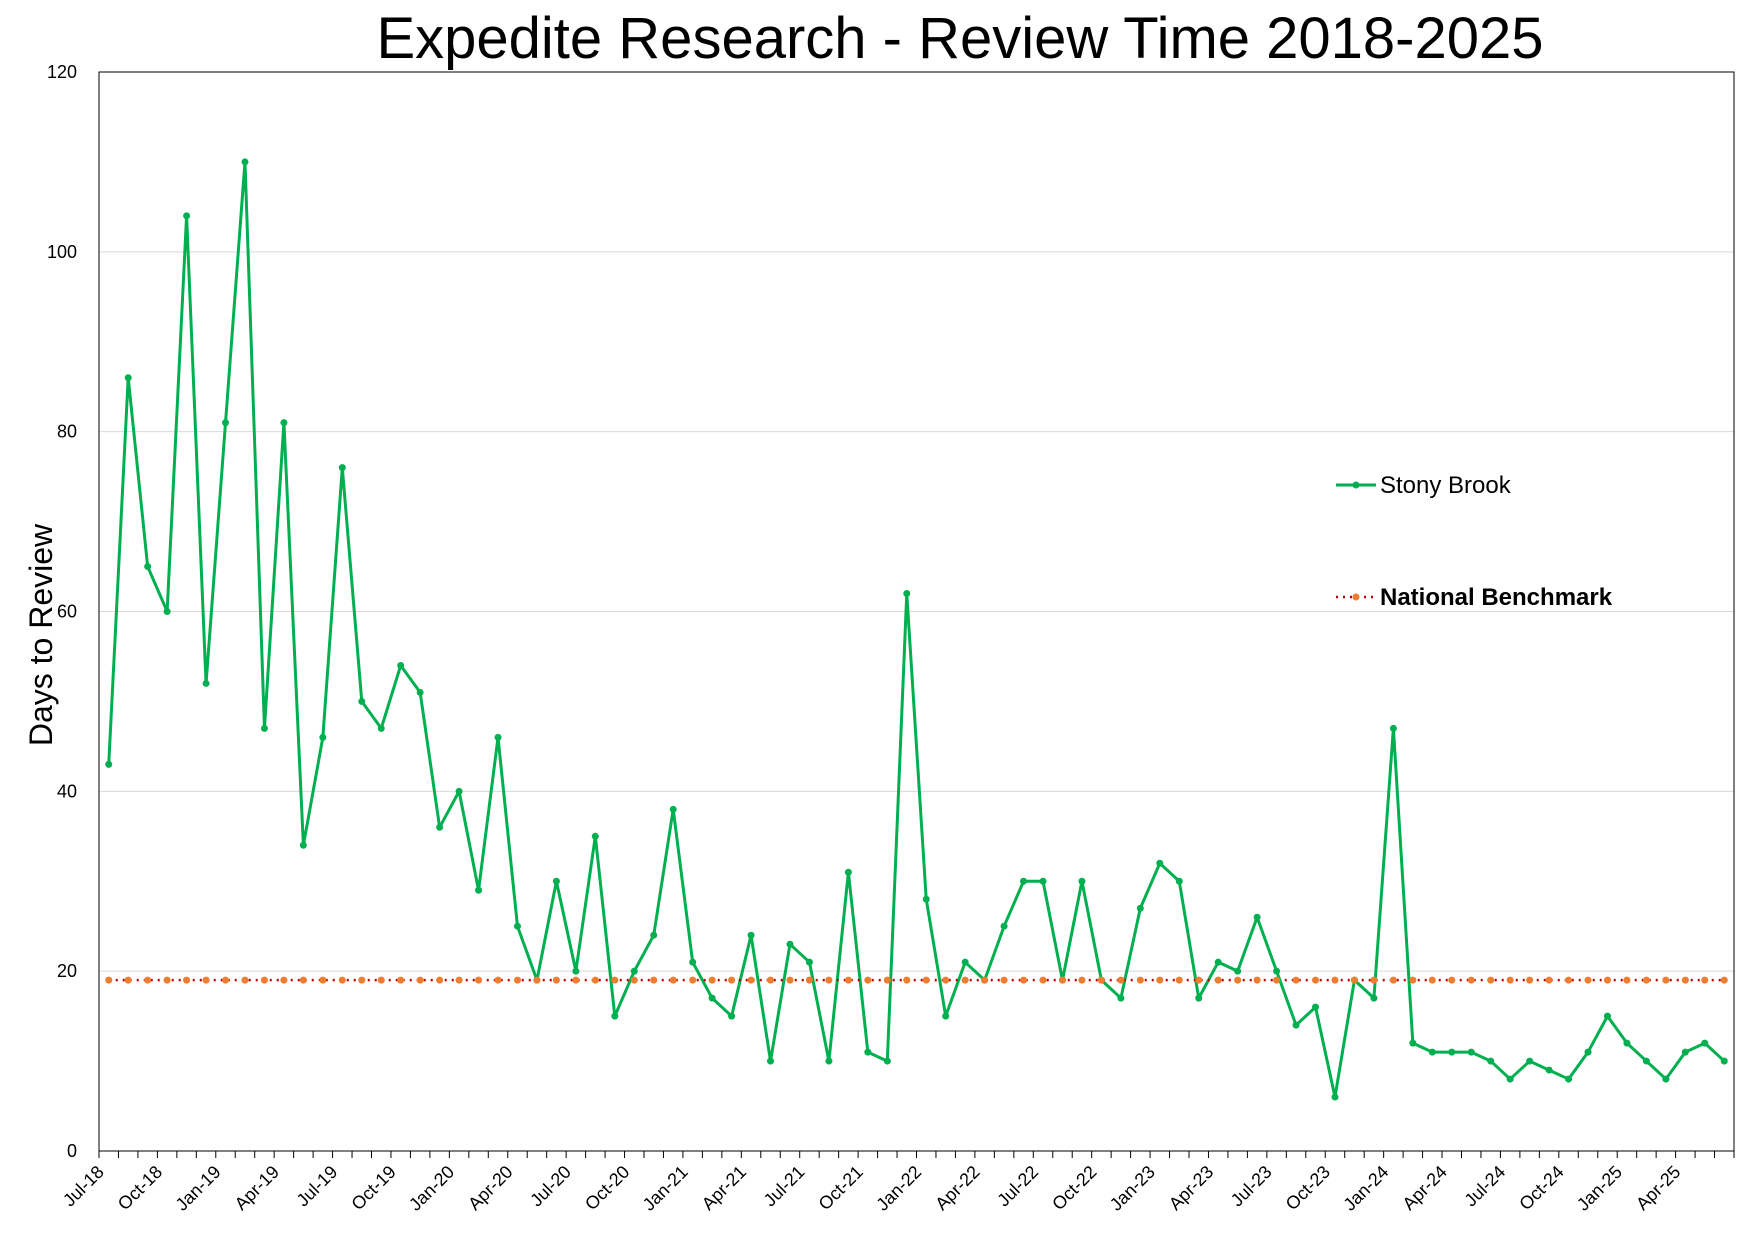 The height and width of the screenshot is (1241, 1739). I want to click on x-tick-label: Jan-20, so click(431, 1188).